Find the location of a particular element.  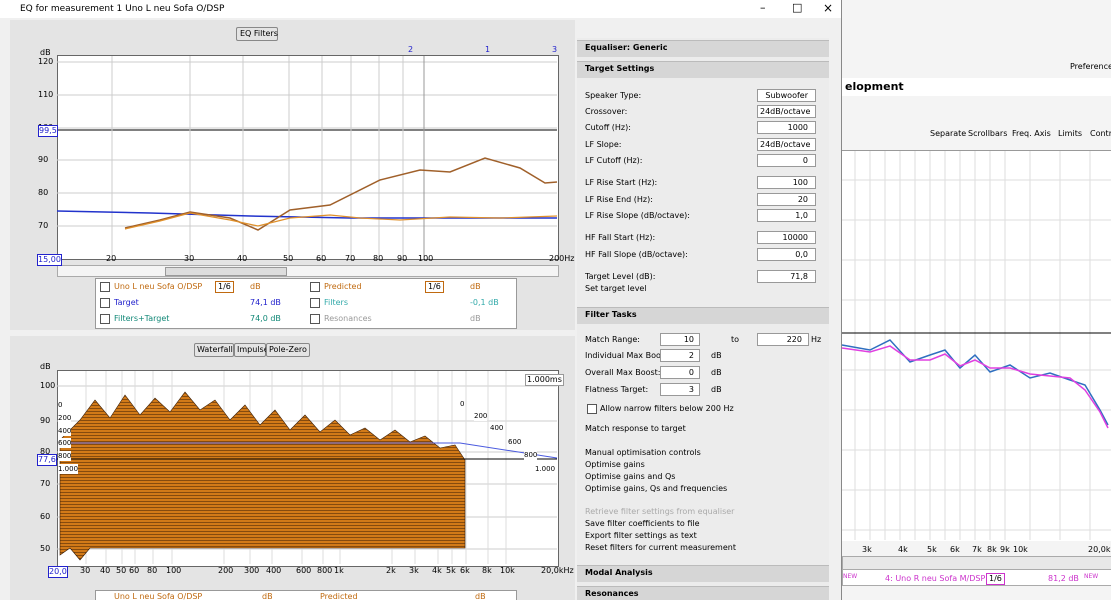

time-label: 1.000 is located at coordinates (68, 469).